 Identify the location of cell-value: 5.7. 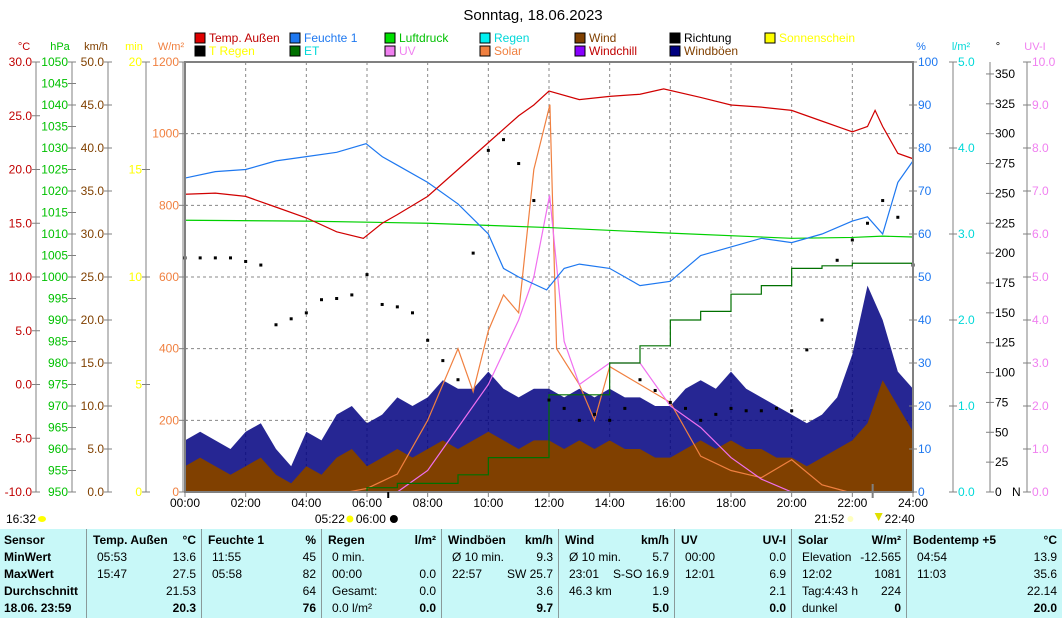
(660, 557).